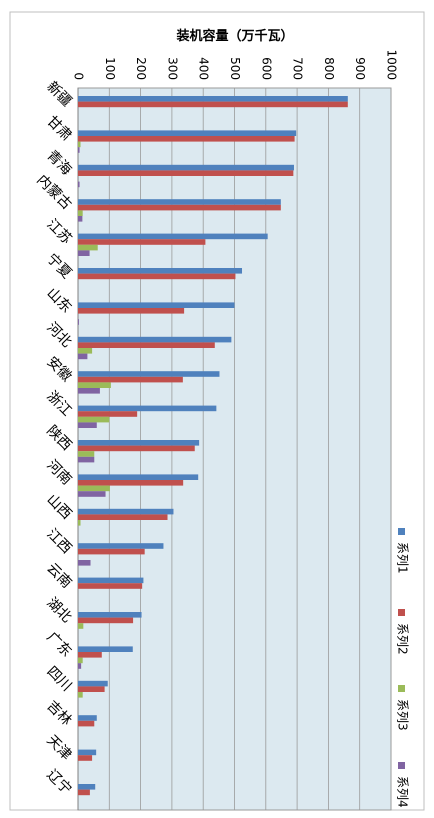 The image size is (434, 818). I want to click on x-tick-label: 600, so click(266, 68).